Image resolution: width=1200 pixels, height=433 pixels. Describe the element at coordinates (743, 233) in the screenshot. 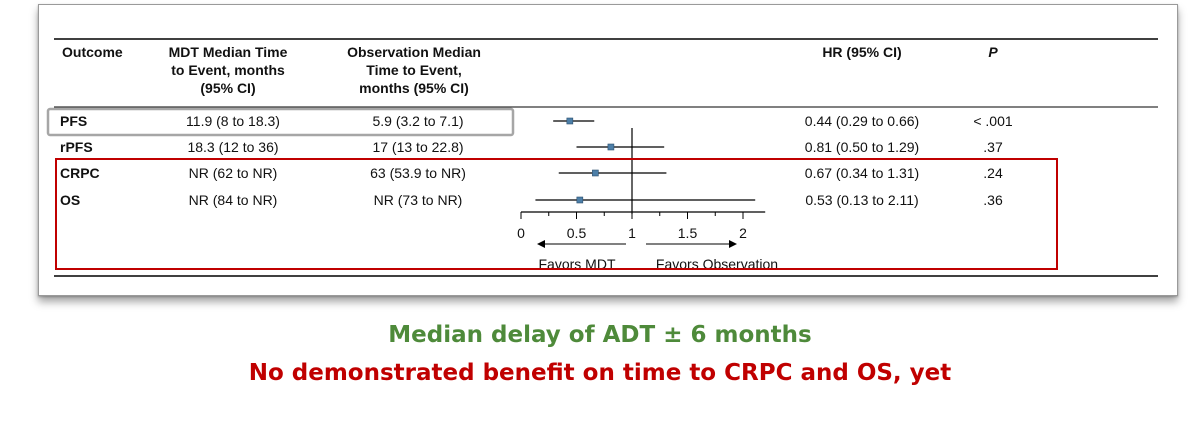

I see `x-tick-label: 2` at that location.